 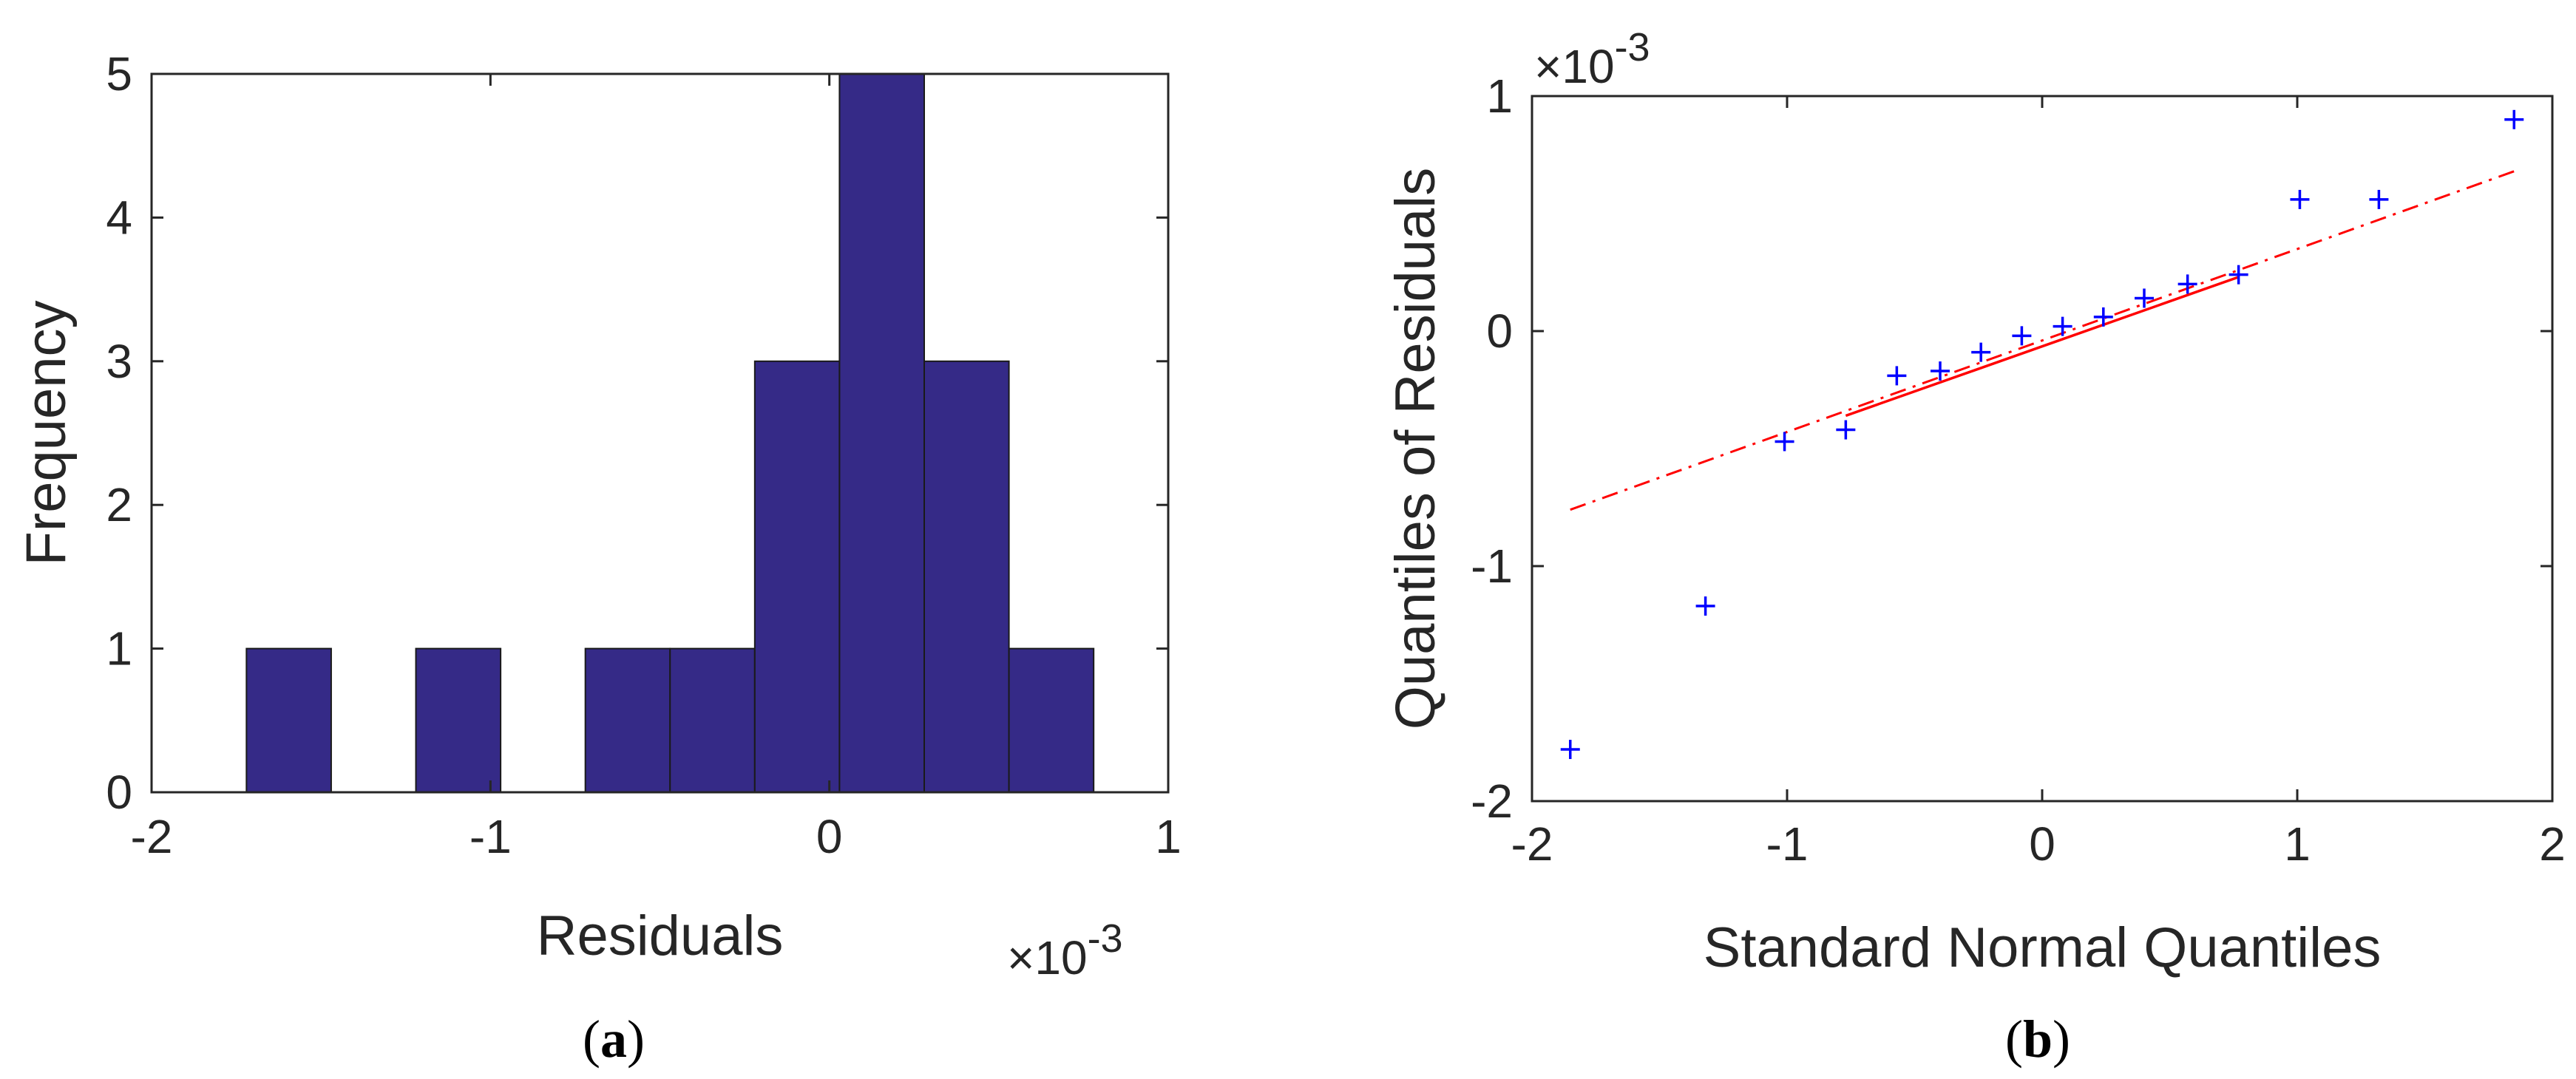 I want to click on caption-b-open: (, so click(x=2014, y=1039).